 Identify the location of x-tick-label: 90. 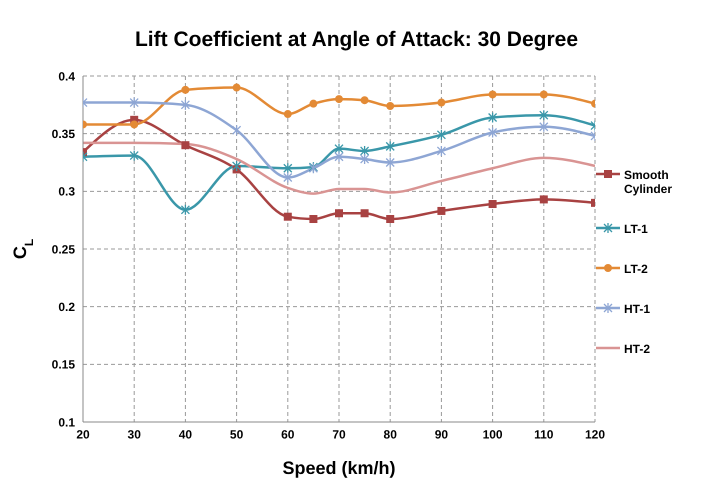
(441, 435).